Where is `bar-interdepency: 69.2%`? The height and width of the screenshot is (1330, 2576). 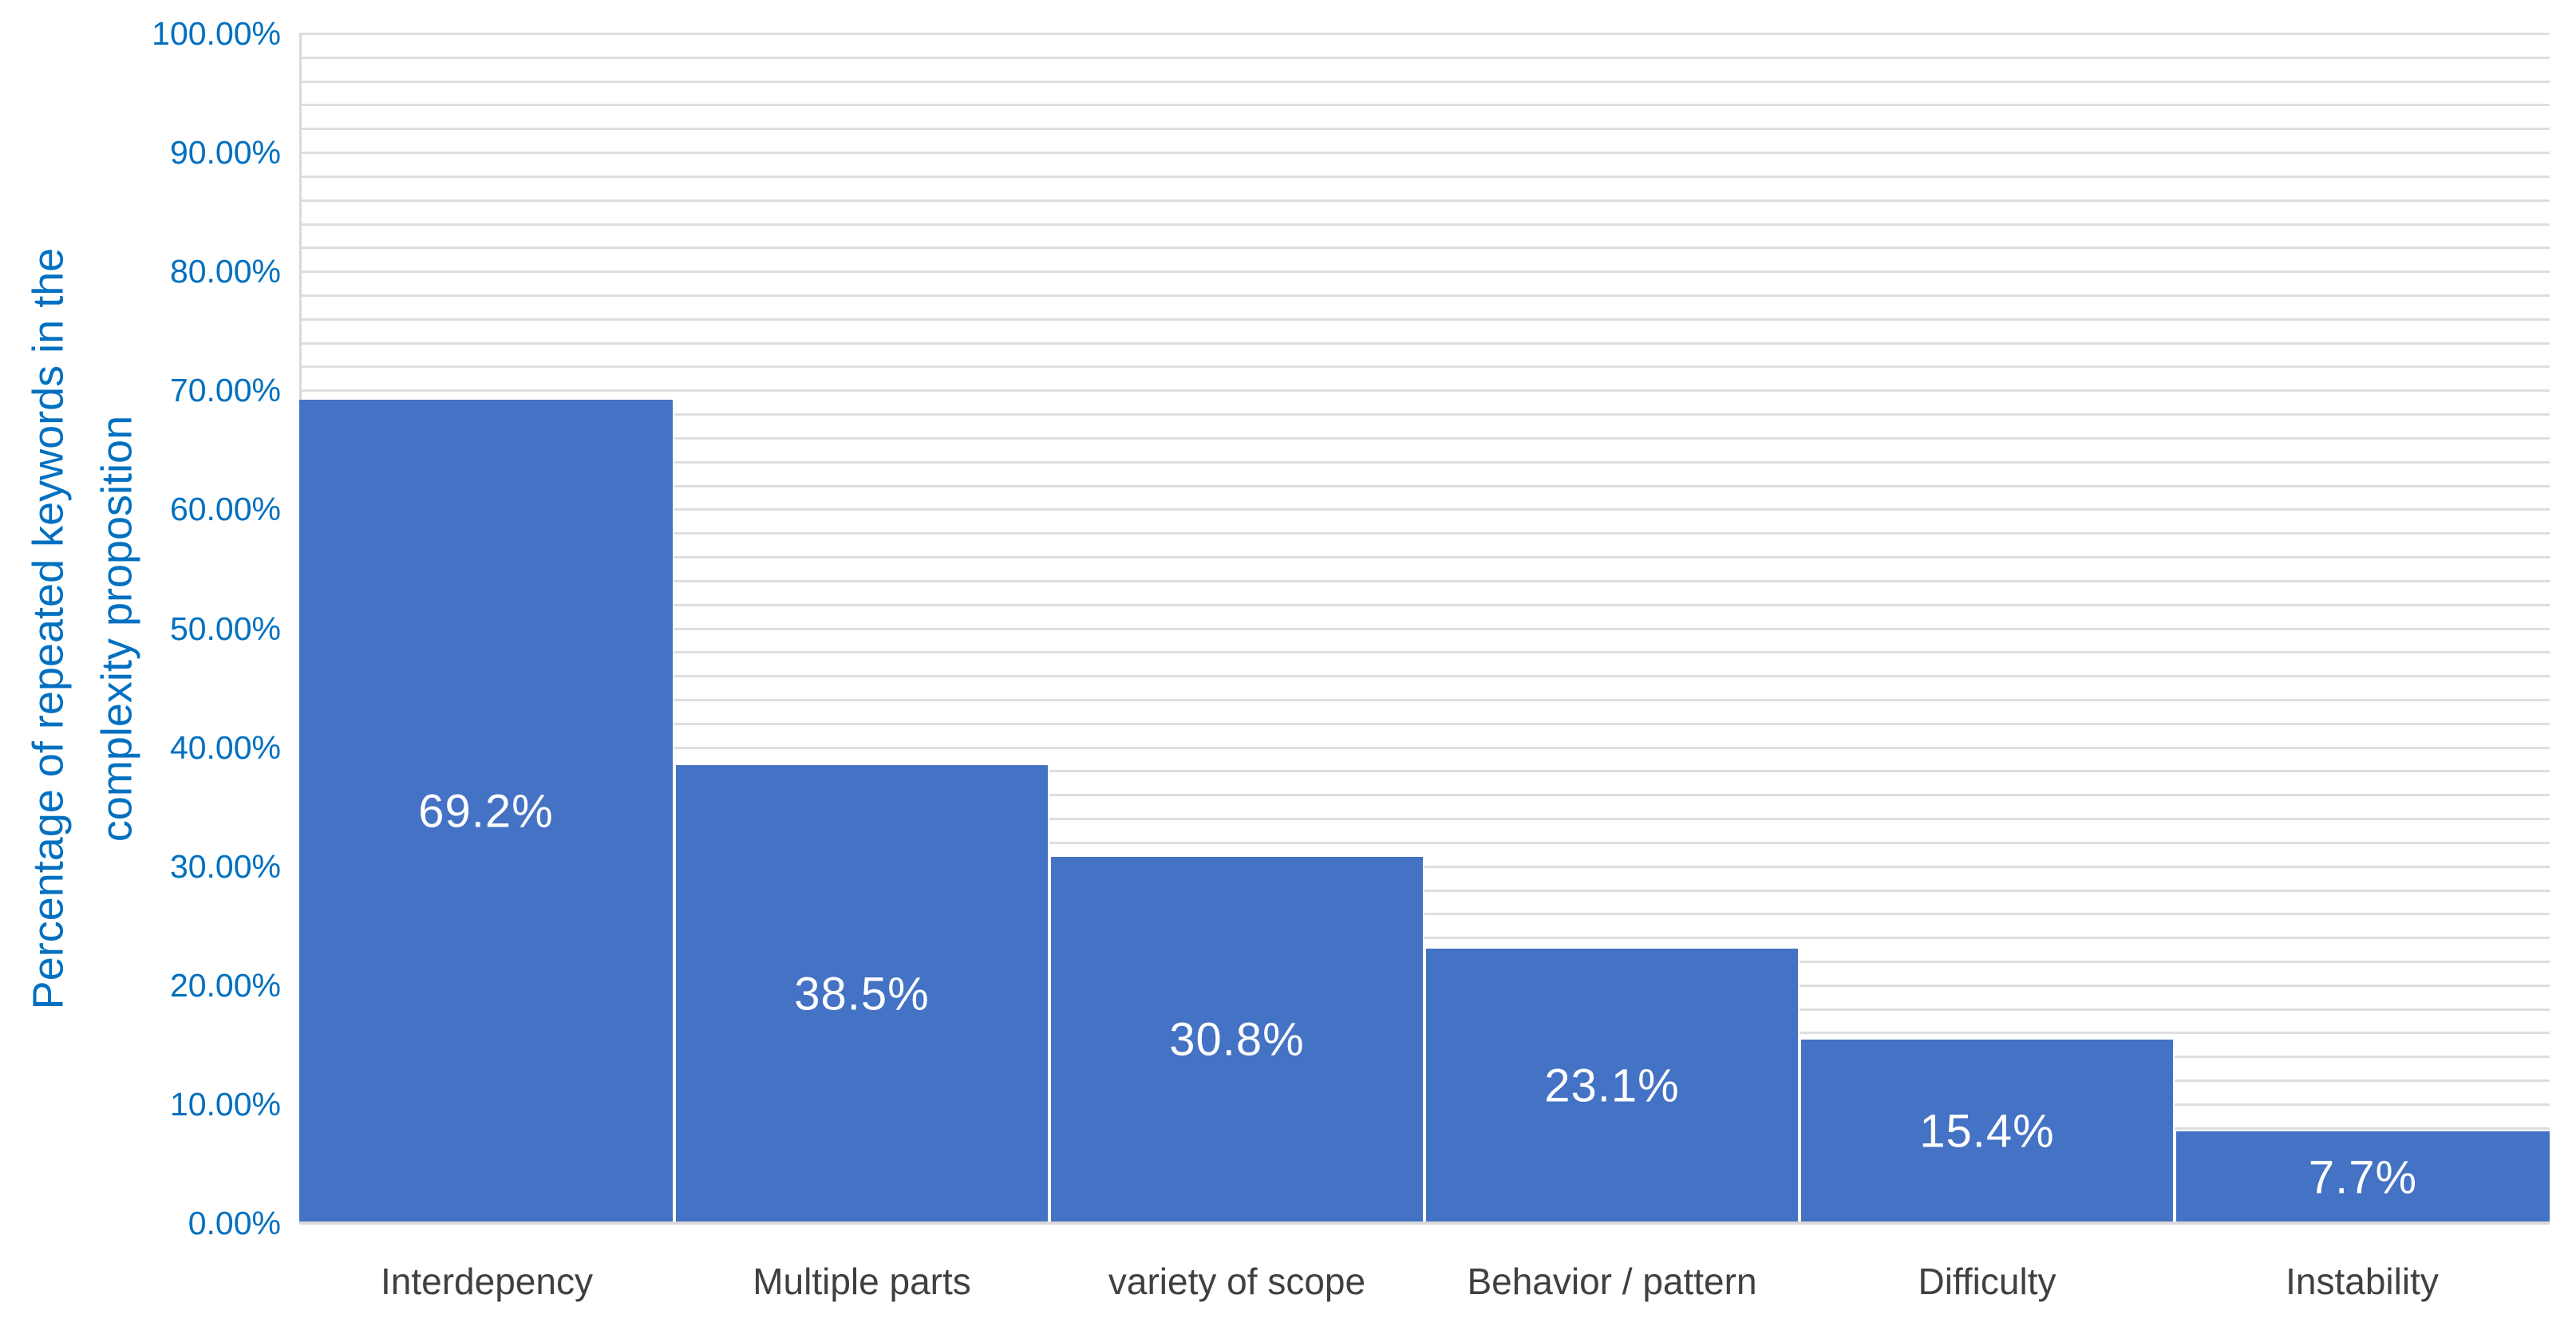 bar-interdepency: 69.2% is located at coordinates (486, 812).